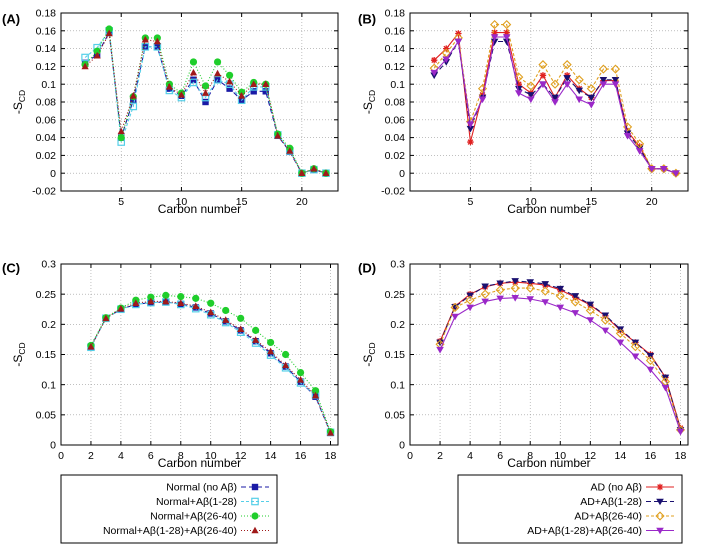  Describe the element at coordinates (53, 446) in the screenshot. I see `y-tick-label: 0` at that location.